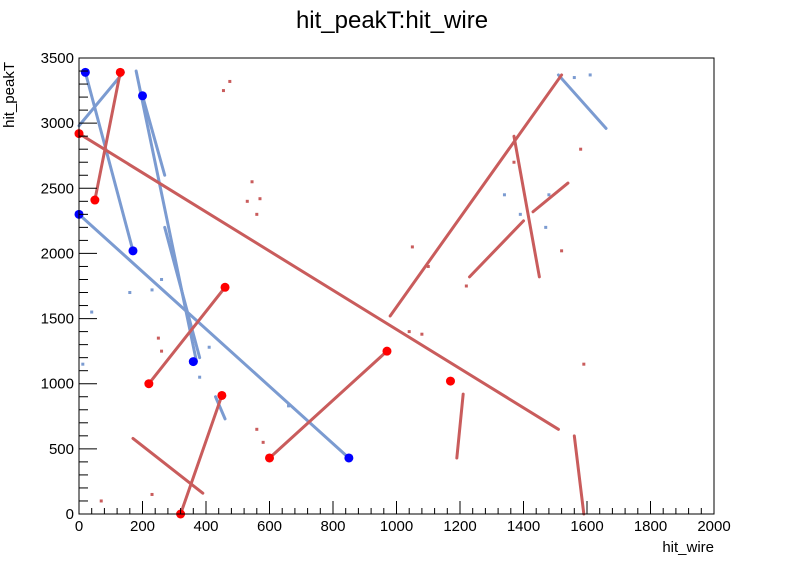 This screenshot has width=796, height=572. What do you see at coordinates (57, 319) in the screenshot?
I see `y-tick-label: 1500` at bounding box center [57, 319].